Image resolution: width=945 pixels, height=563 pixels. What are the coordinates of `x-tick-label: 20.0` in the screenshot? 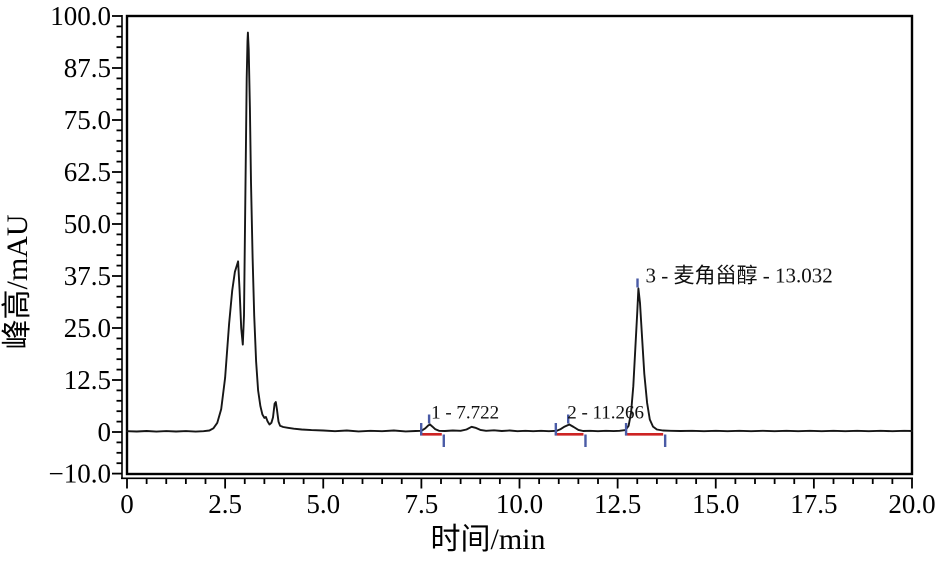 It's located at (911, 504).